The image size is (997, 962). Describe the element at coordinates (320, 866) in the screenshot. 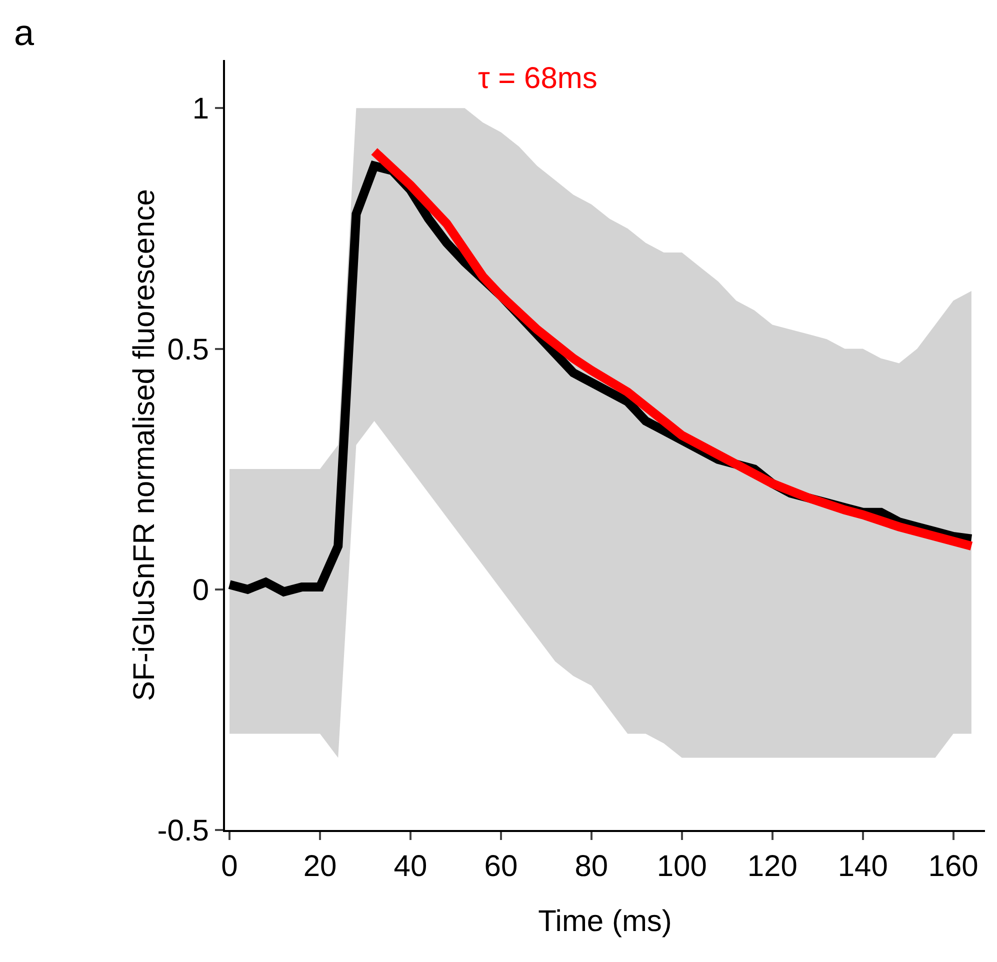

I see `x-tick-label: 20` at that location.